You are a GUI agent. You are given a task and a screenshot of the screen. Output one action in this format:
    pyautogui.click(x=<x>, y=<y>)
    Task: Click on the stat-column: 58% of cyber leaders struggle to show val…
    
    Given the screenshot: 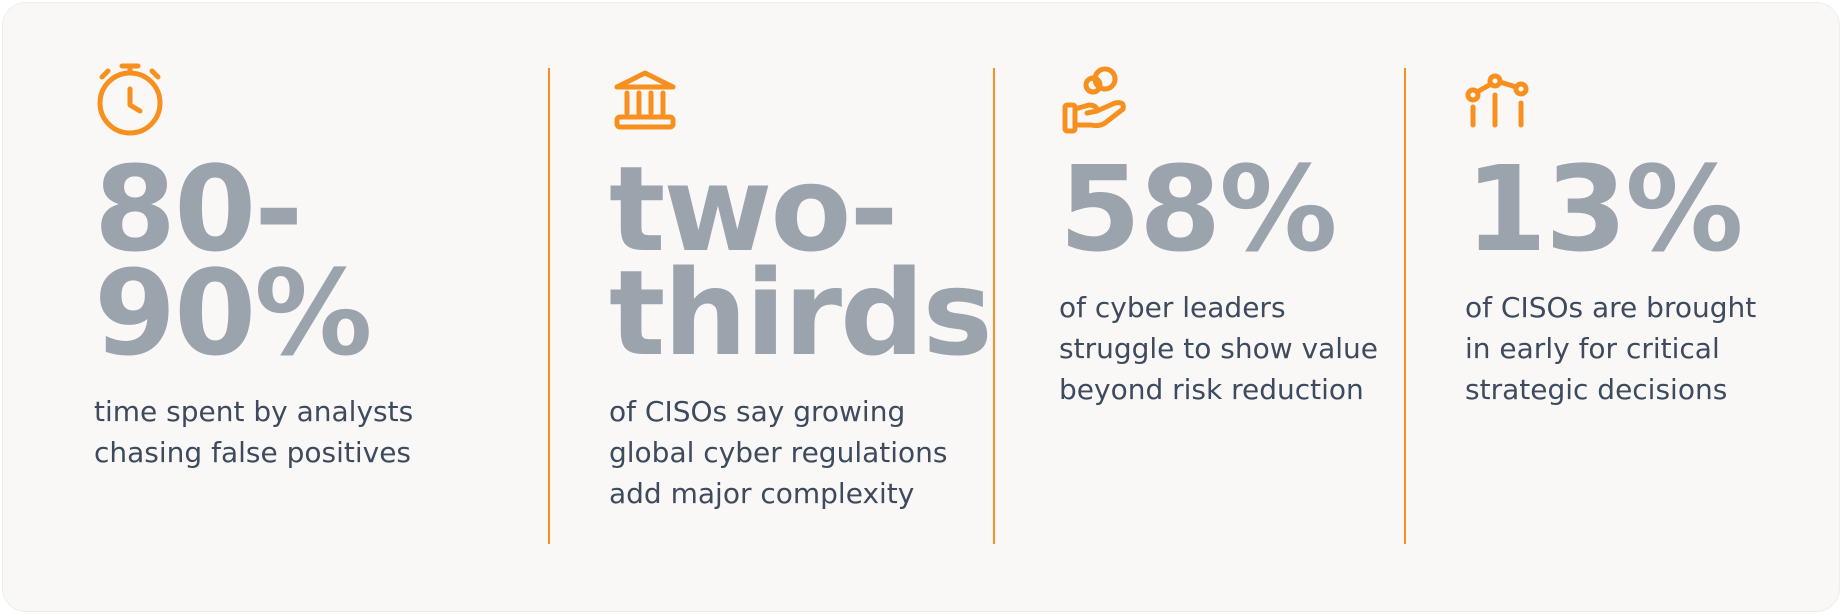 What is the action you would take?
    pyautogui.click(x=1269, y=235)
    